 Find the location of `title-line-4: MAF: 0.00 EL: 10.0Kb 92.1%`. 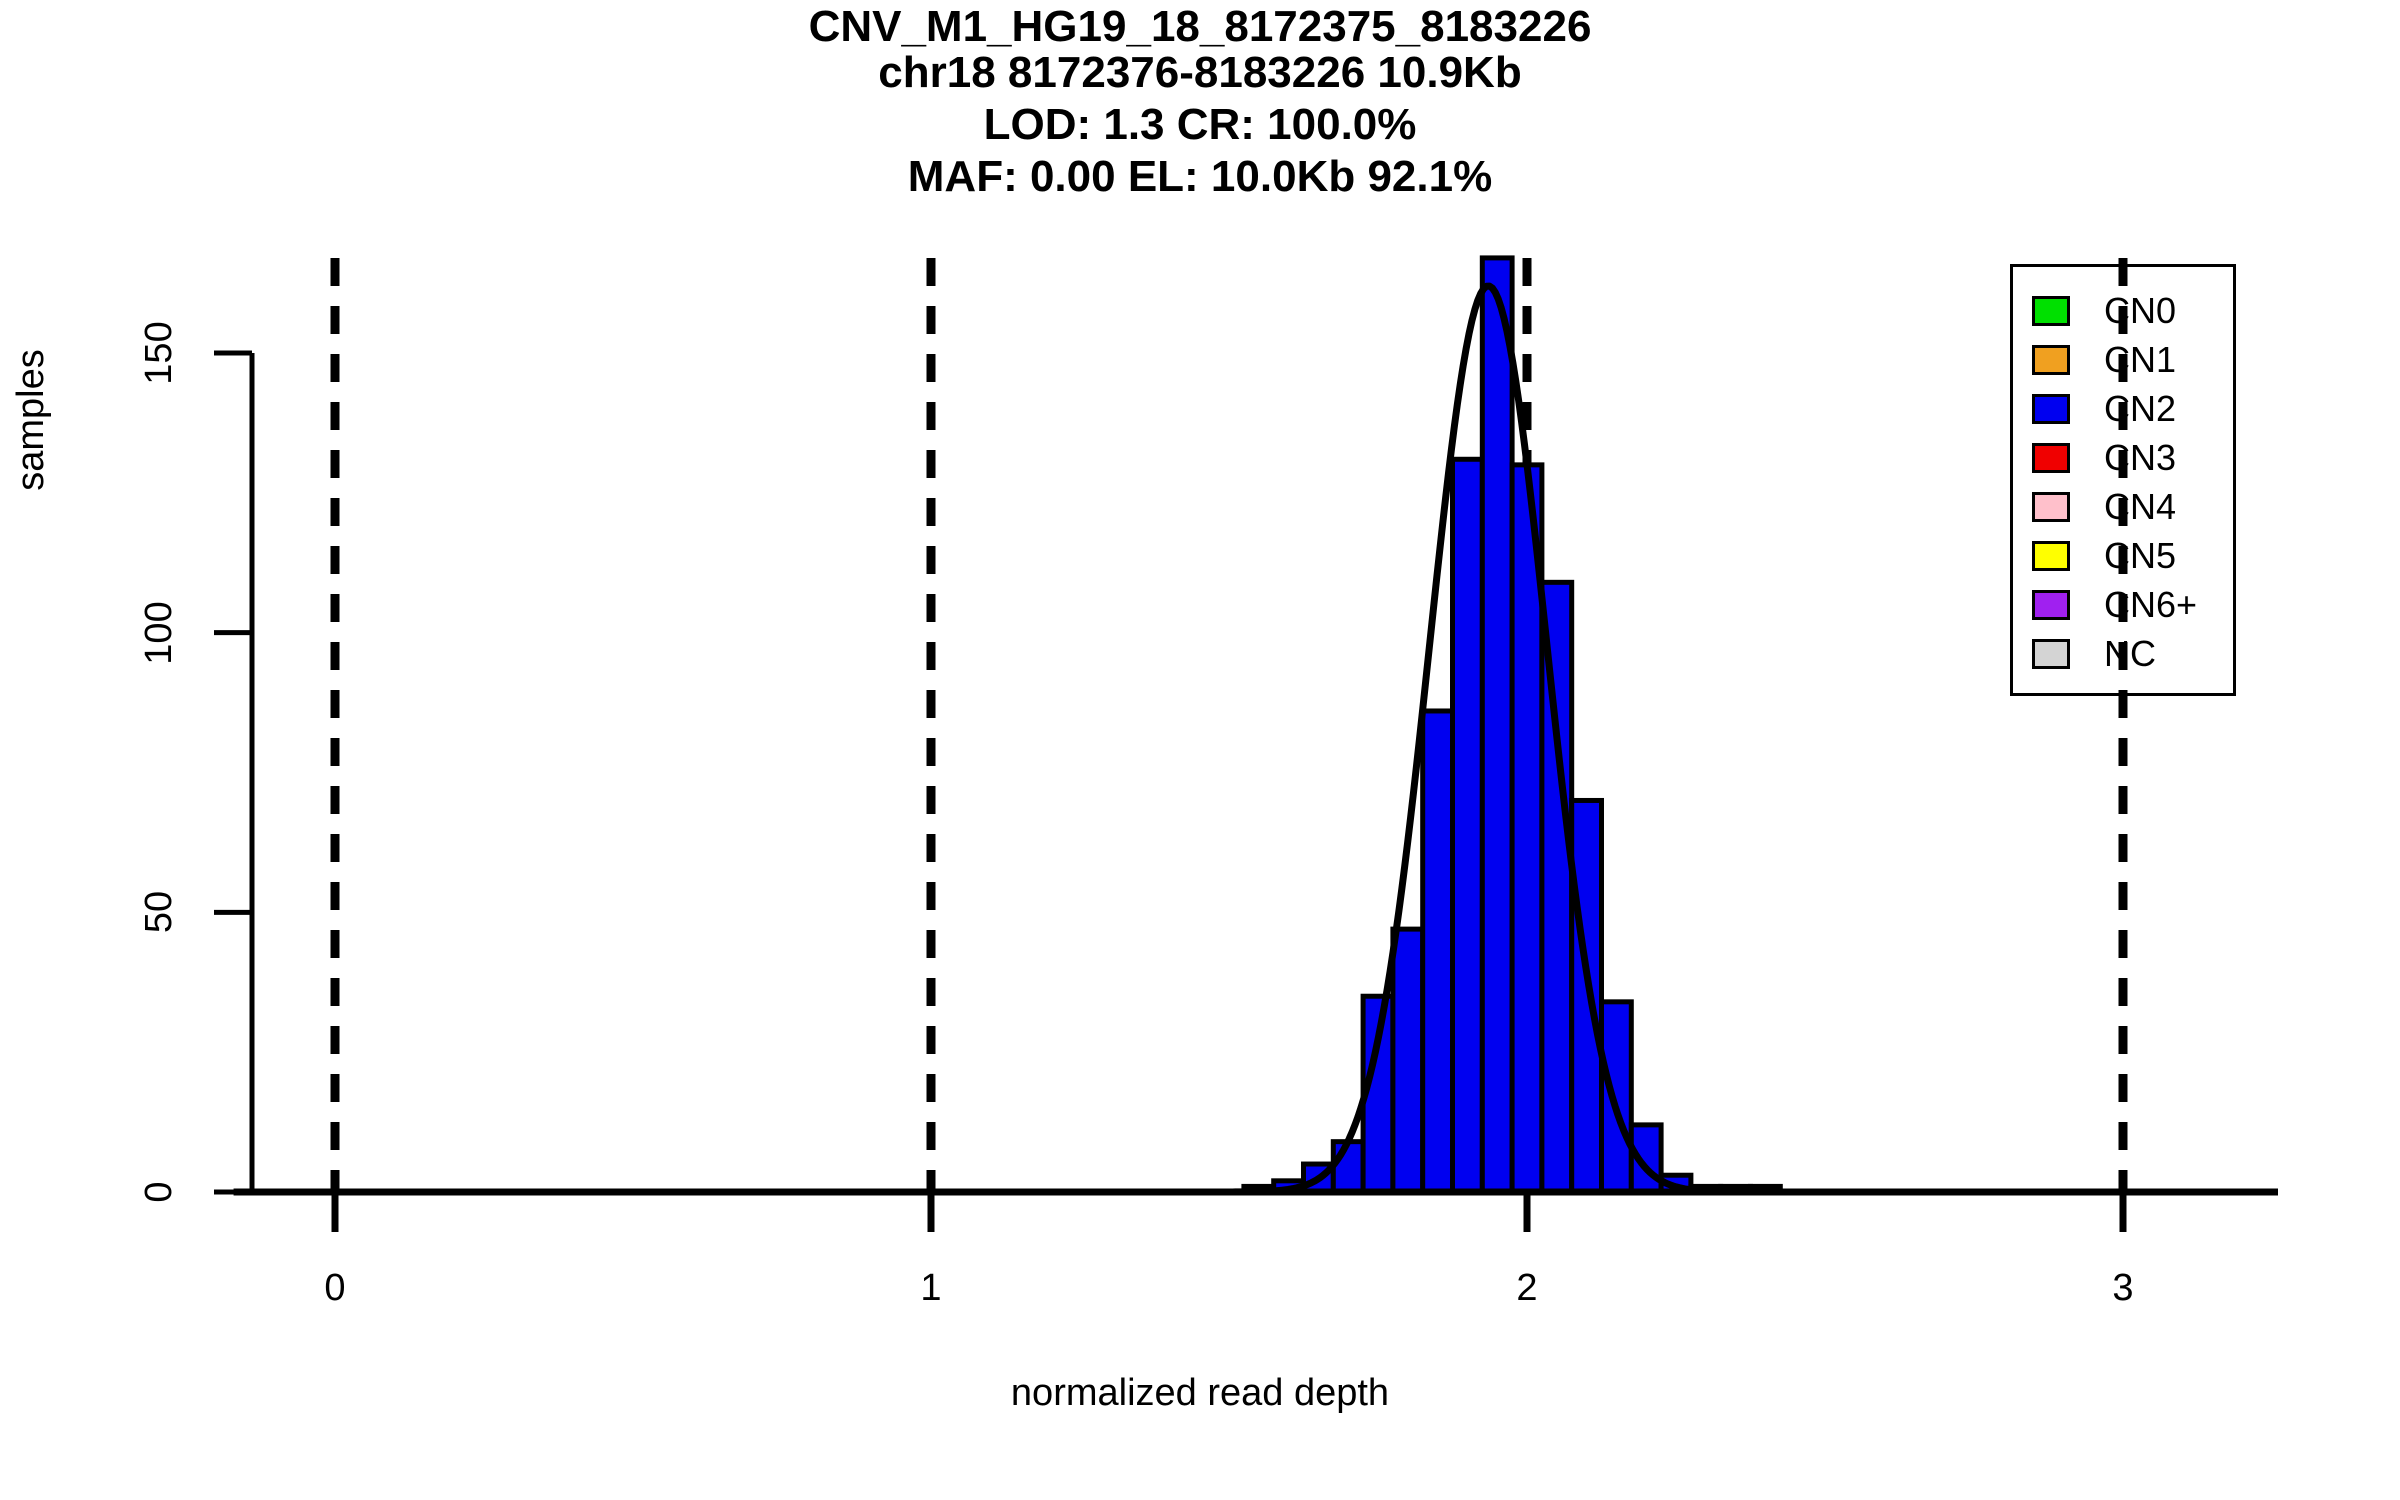

title-line-4: MAF: 0.00 EL: 10.0Kb 92.1% is located at coordinates (1200, 176).